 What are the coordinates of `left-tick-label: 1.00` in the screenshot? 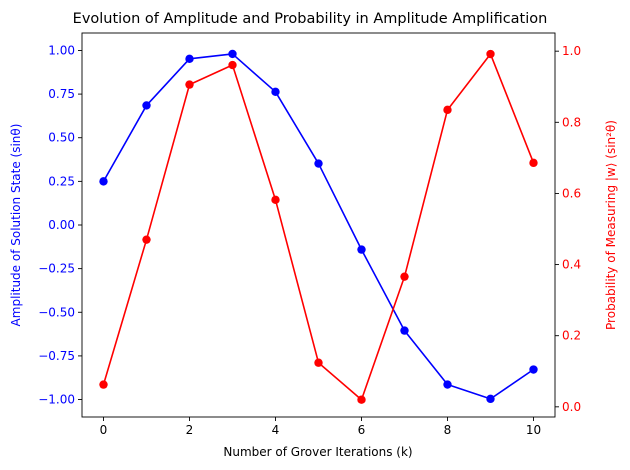 It's located at (61, 50).